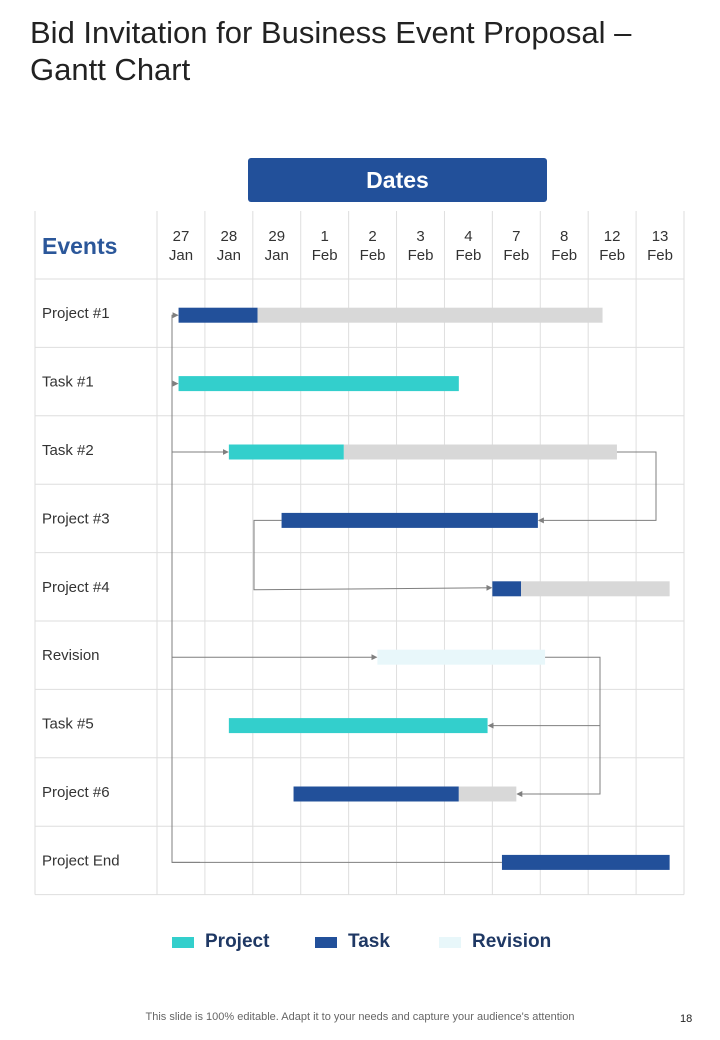  Describe the element at coordinates (369, 941) in the screenshot. I see `legend-label-task: Task` at that location.